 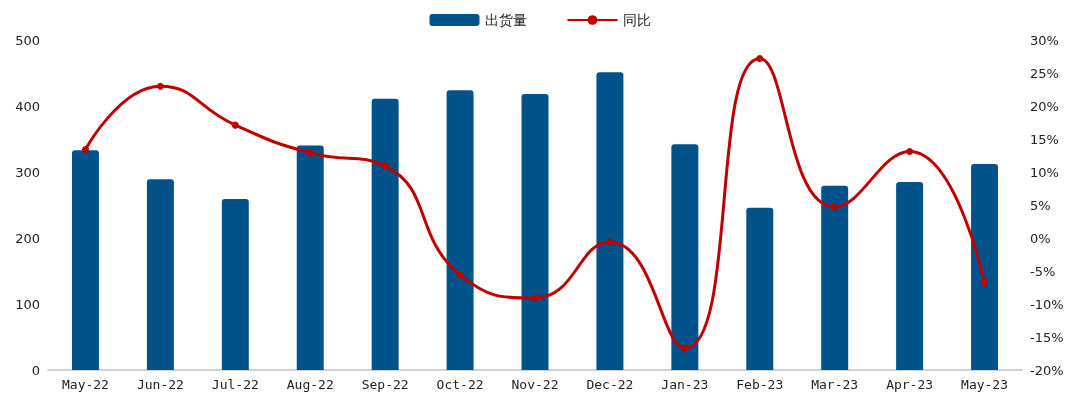 I want to click on x-tick-label: Apr-23, so click(x=910, y=384).